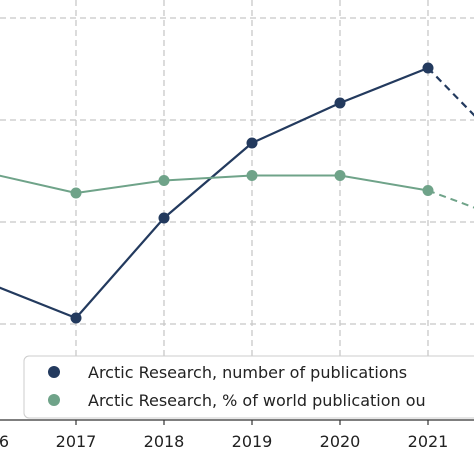  Describe the element at coordinates (164, 441) in the screenshot. I see `x-tick-label: 2018` at that location.